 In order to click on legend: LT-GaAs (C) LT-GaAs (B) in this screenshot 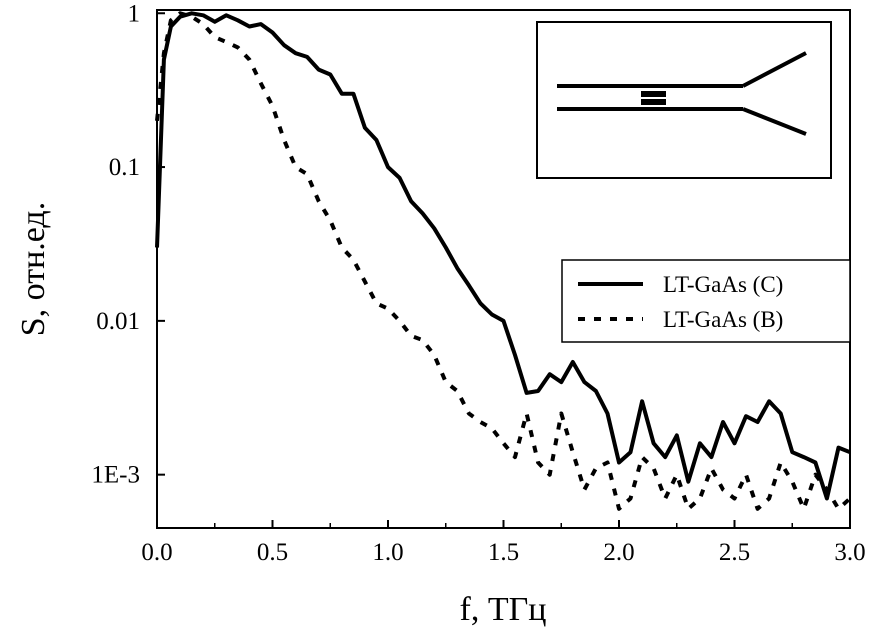, I will do `click(706, 301)`.